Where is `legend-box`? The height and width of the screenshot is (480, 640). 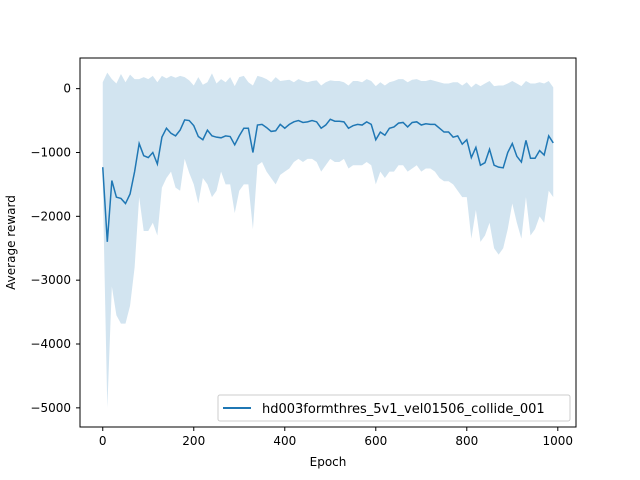
legend-box is located at coordinates (394, 408).